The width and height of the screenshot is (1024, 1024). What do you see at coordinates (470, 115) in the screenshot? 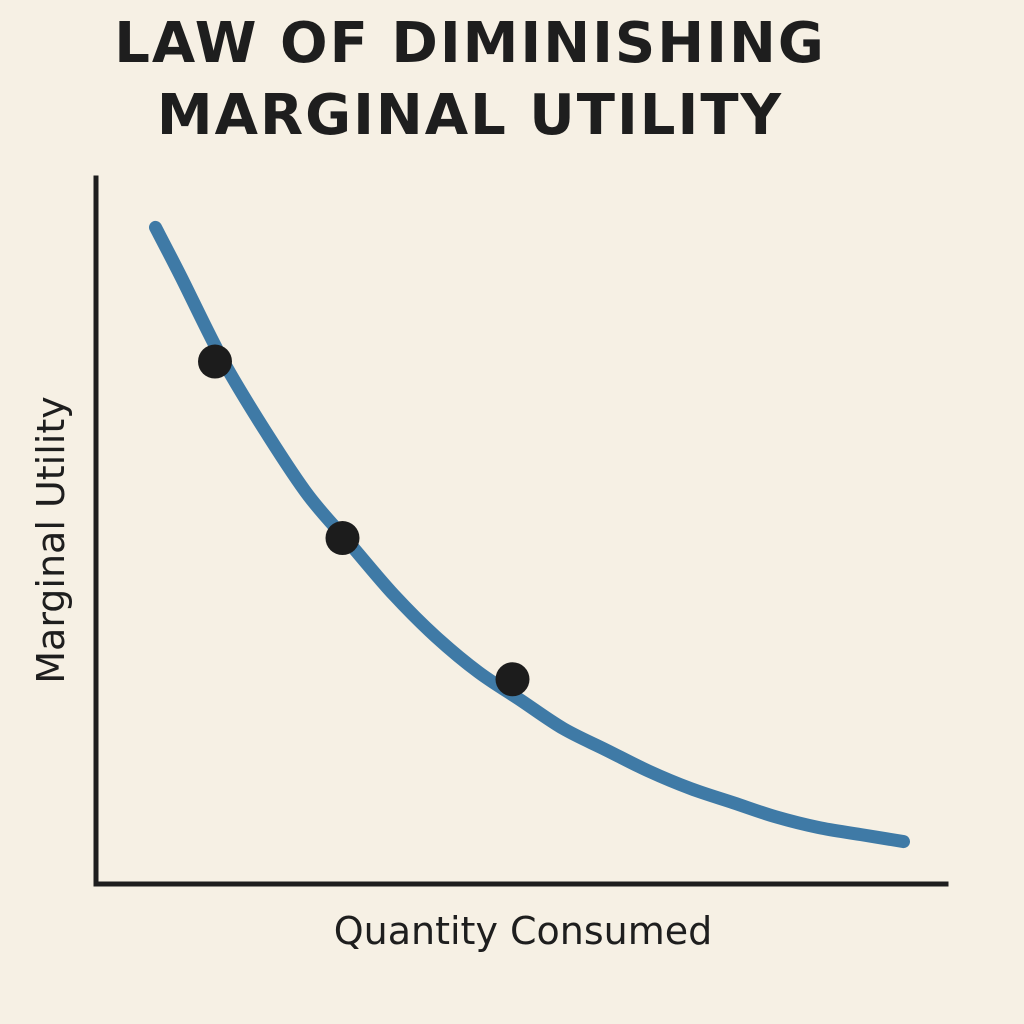
I see `chart-title-line-2: MARGINAL UTILITY` at bounding box center [470, 115].